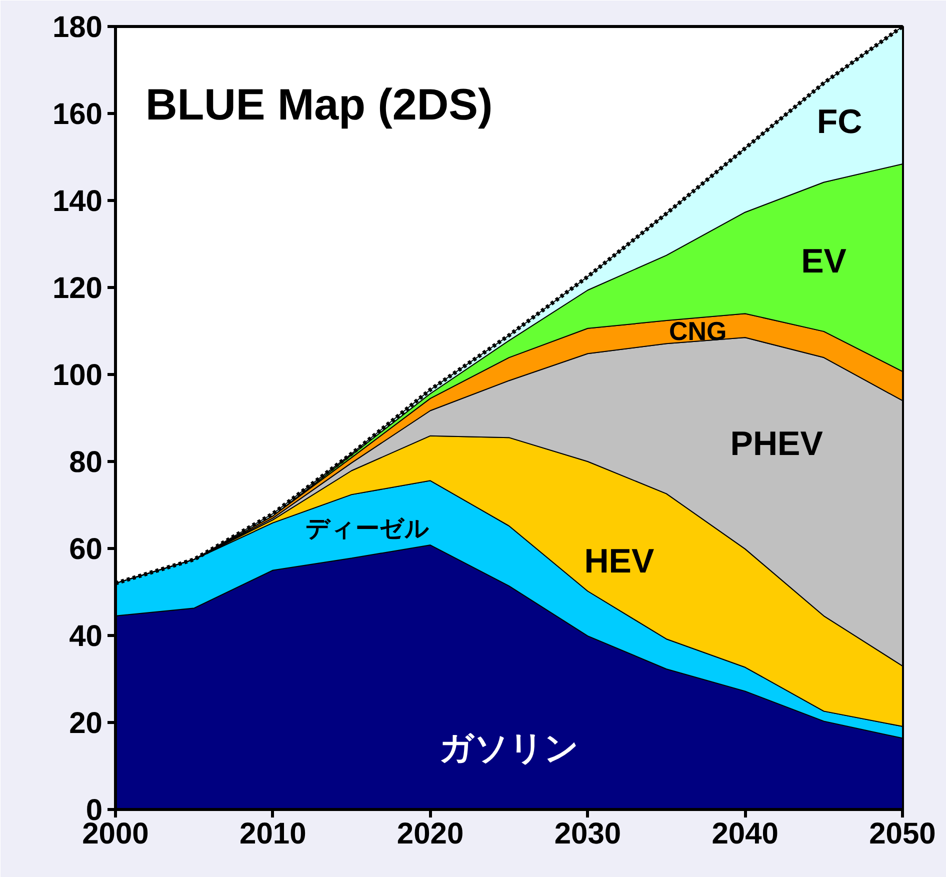 The height and width of the screenshot is (877, 946). I want to click on y-tick-label: 120, so click(77, 288).